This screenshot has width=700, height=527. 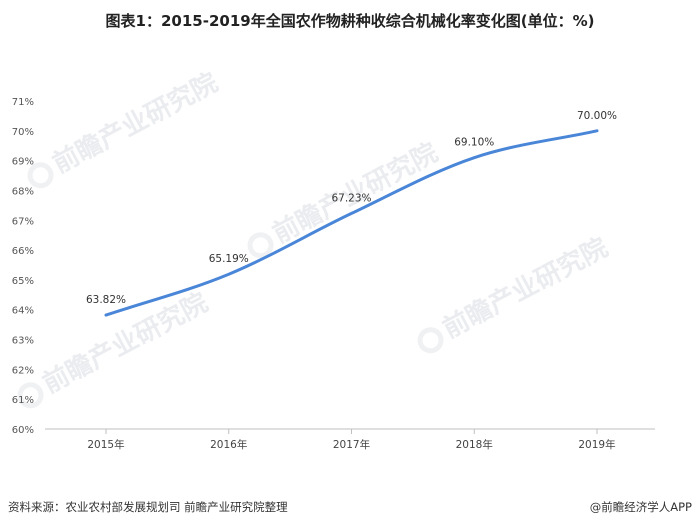 I want to click on data-label: 67.23%, so click(x=351, y=198).